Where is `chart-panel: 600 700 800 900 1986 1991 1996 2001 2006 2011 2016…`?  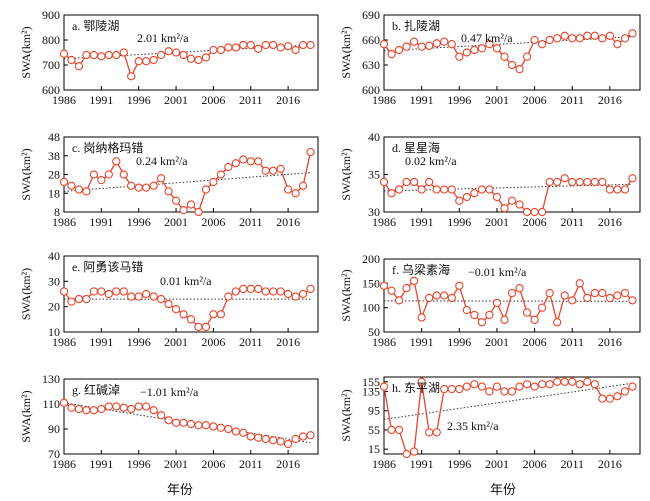 chart-panel: 600 700 800 900 1986 1991 1996 2001 2006 2011 2016… is located at coordinates (169, 57).